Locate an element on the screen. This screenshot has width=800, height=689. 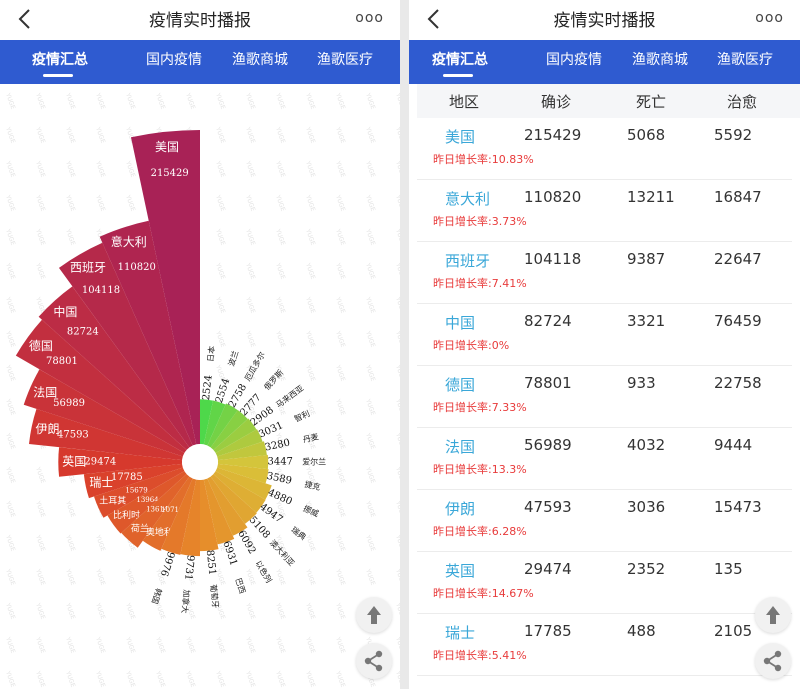
confirmed-count: 56989 is located at coordinates (548, 445).